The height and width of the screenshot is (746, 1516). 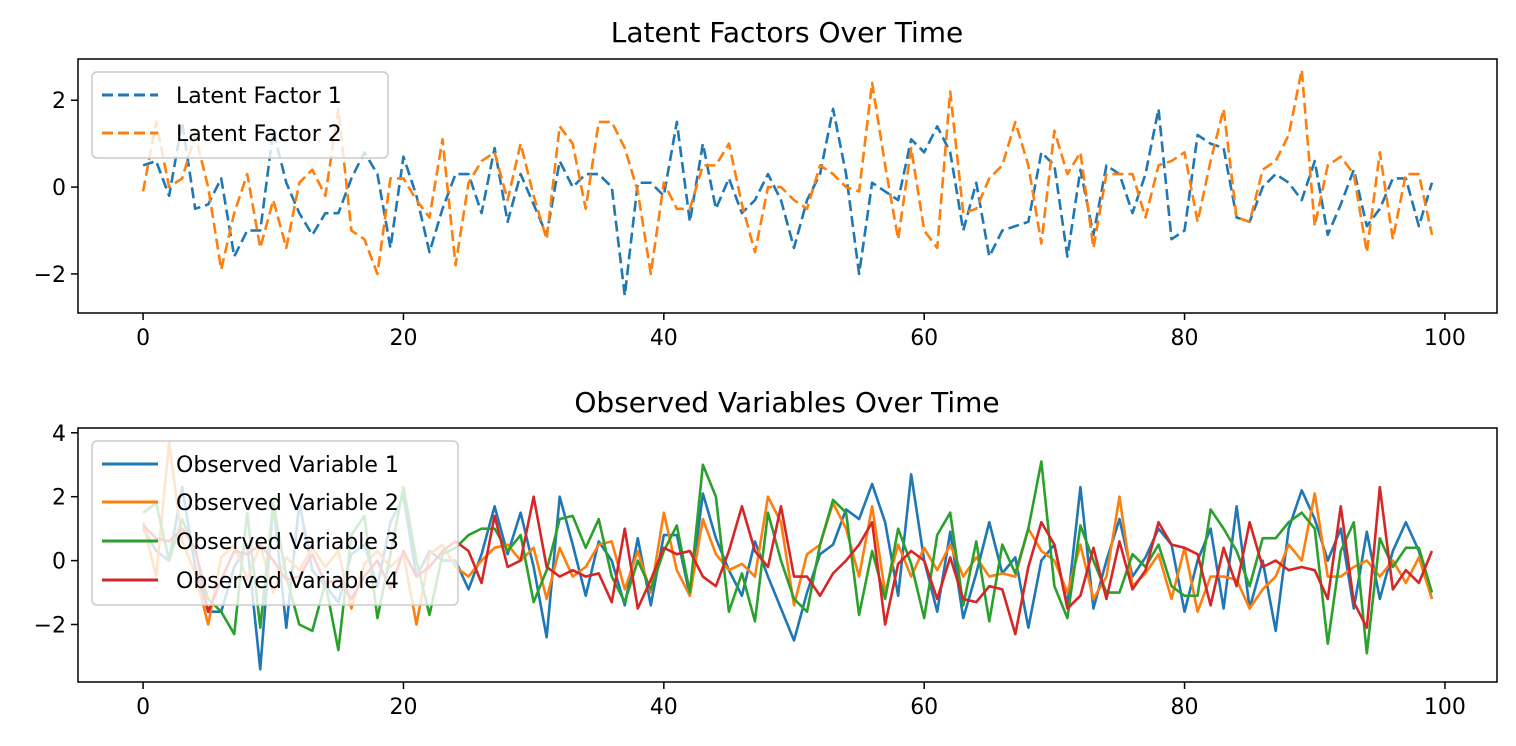 What do you see at coordinates (59, 434) in the screenshot?
I see `y-tick-label: 4` at bounding box center [59, 434].